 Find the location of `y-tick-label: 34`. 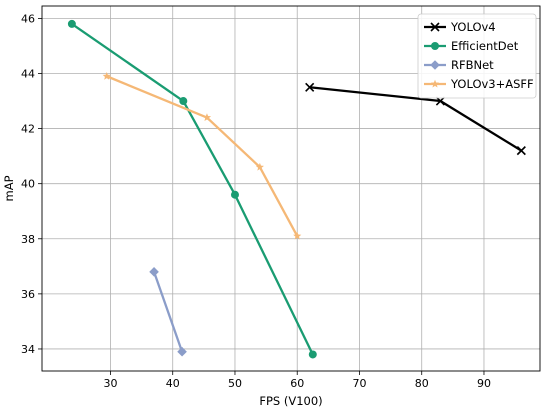

y-tick-label: 34 is located at coordinates (28, 349).